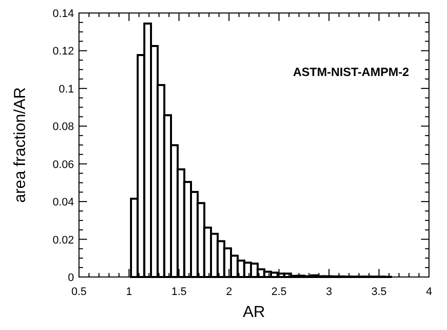 This screenshot has width=447, height=330. I want to click on x-tick-label: 2.5, so click(279, 292).